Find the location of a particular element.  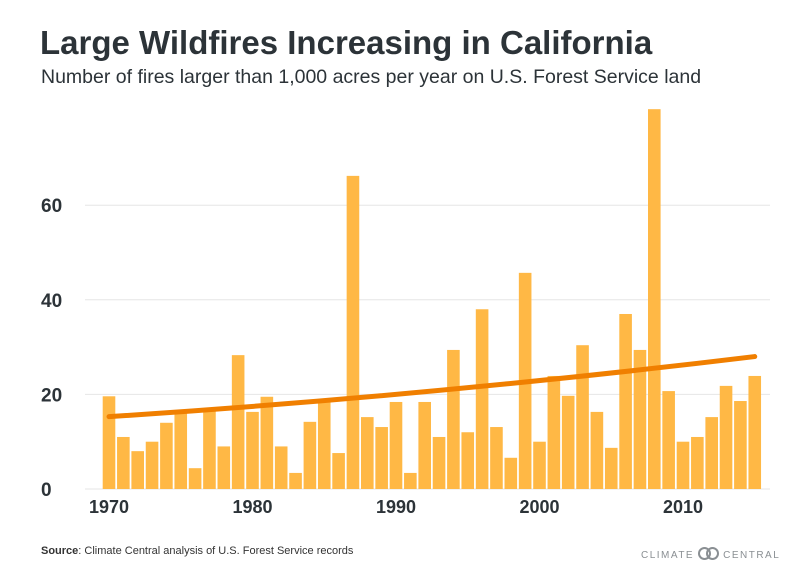

bar-2013 is located at coordinates (726, 437).